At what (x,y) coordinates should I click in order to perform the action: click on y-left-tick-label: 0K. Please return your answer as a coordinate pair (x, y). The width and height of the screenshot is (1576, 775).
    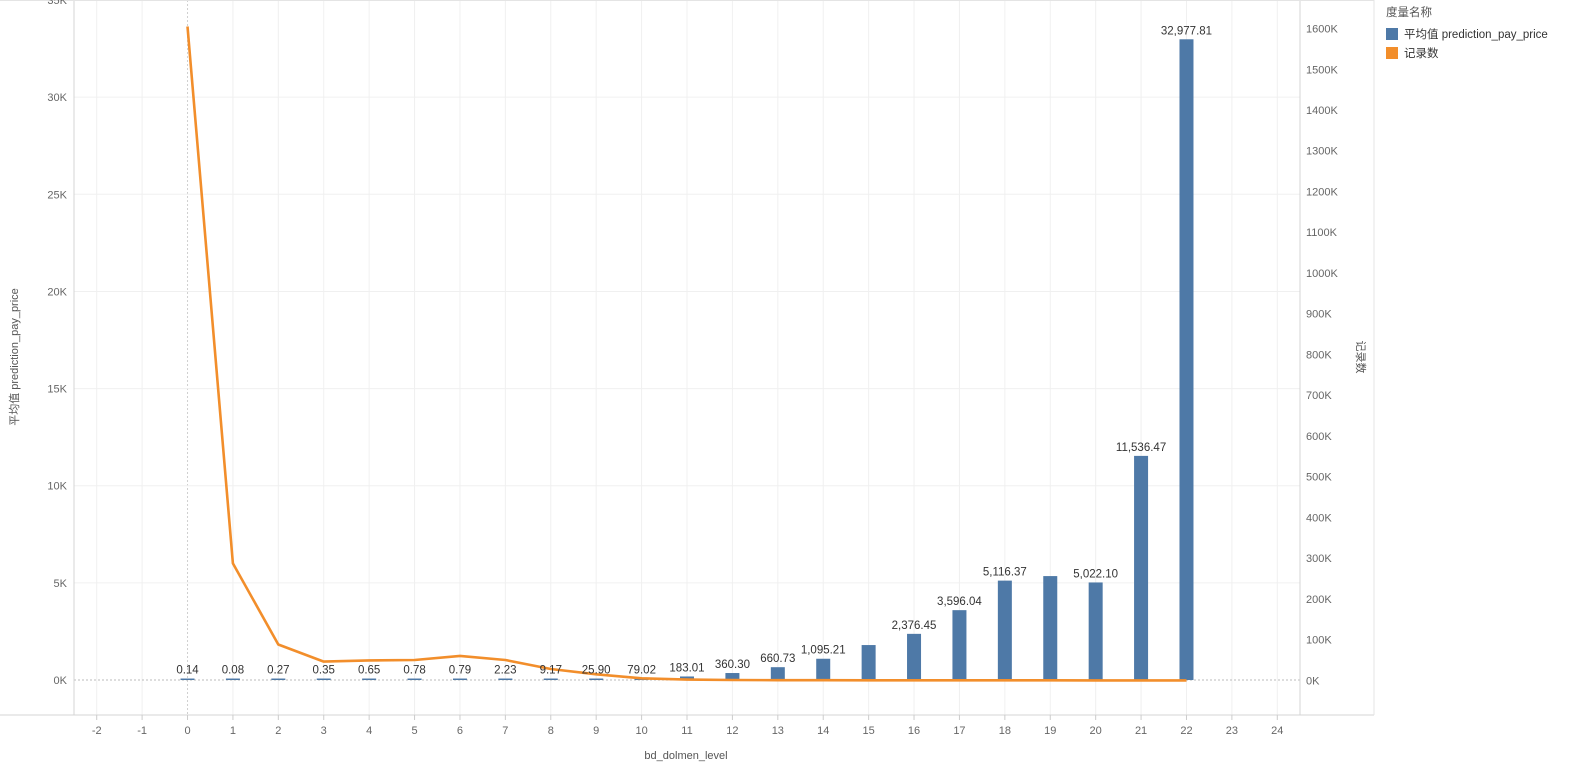
    Looking at the image, I should click on (61, 681).